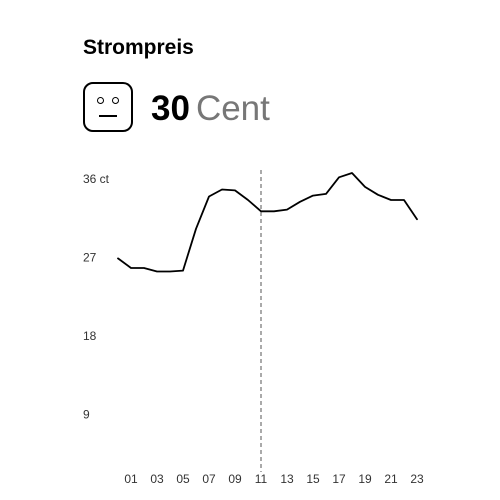 The height and width of the screenshot is (500, 500). I want to click on face-mouth, so click(108, 116).